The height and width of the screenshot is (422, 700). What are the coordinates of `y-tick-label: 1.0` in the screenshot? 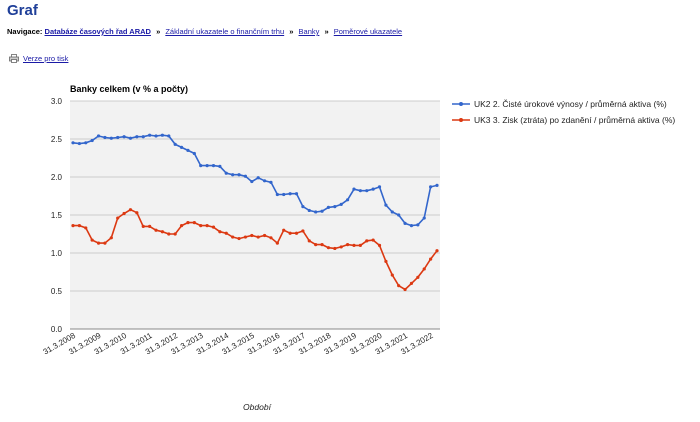 It's located at (57, 253).